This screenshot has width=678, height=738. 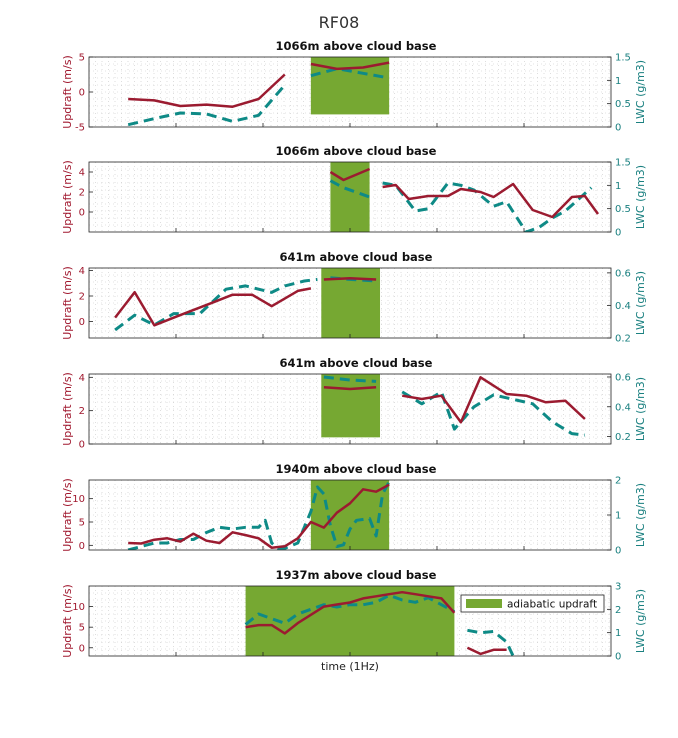 What do you see at coordinates (339, 22) in the screenshot?
I see `figure-title: RF08` at bounding box center [339, 22].